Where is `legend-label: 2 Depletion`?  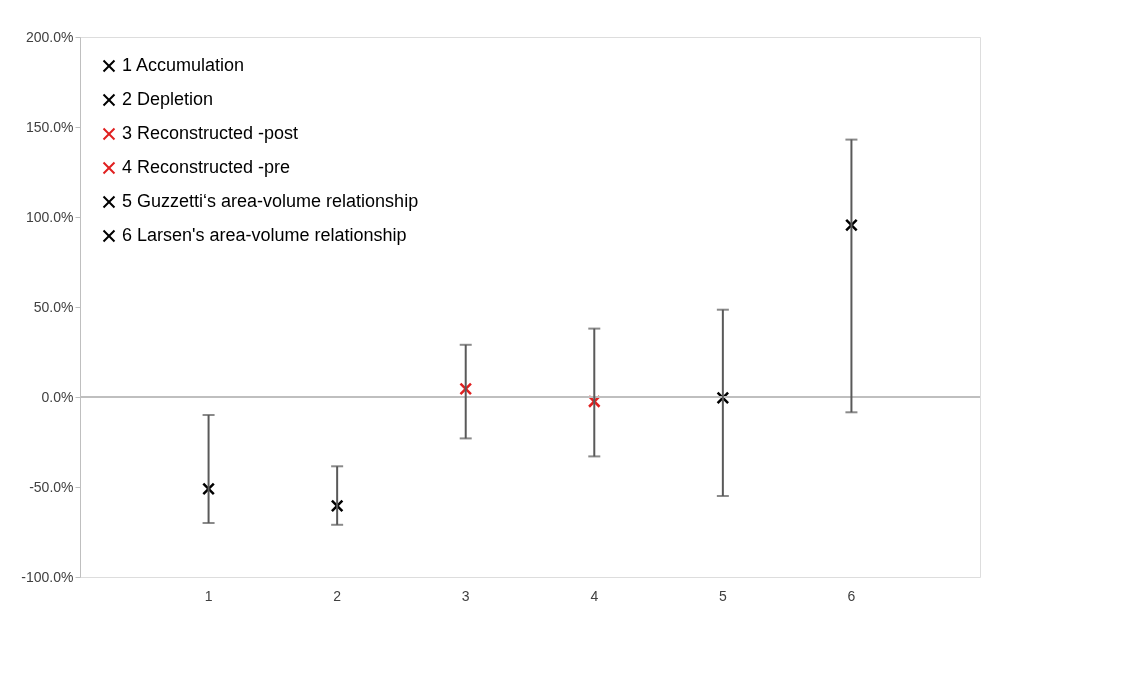
legend-label: 2 Depletion is located at coordinates (168, 99).